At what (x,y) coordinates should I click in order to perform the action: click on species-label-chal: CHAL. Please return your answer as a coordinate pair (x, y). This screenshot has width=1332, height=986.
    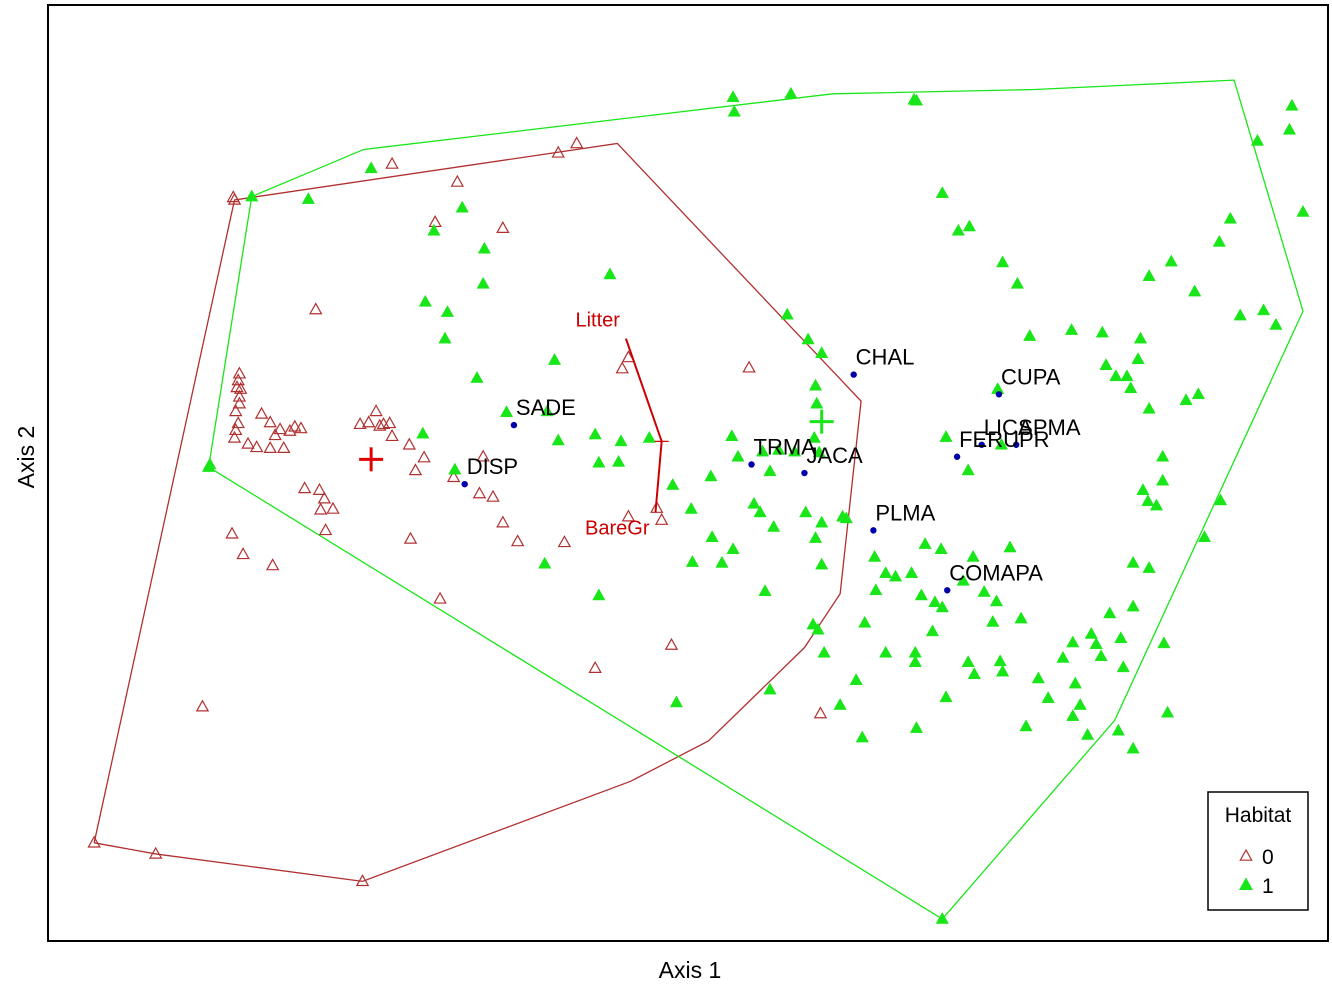
    Looking at the image, I should click on (885, 357).